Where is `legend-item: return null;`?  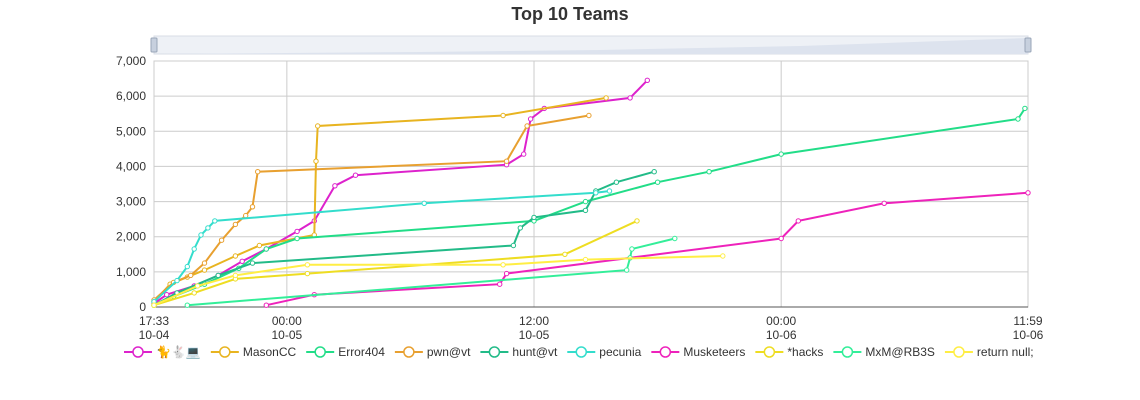 legend-item: return null; is located at coordinates (989, 352).